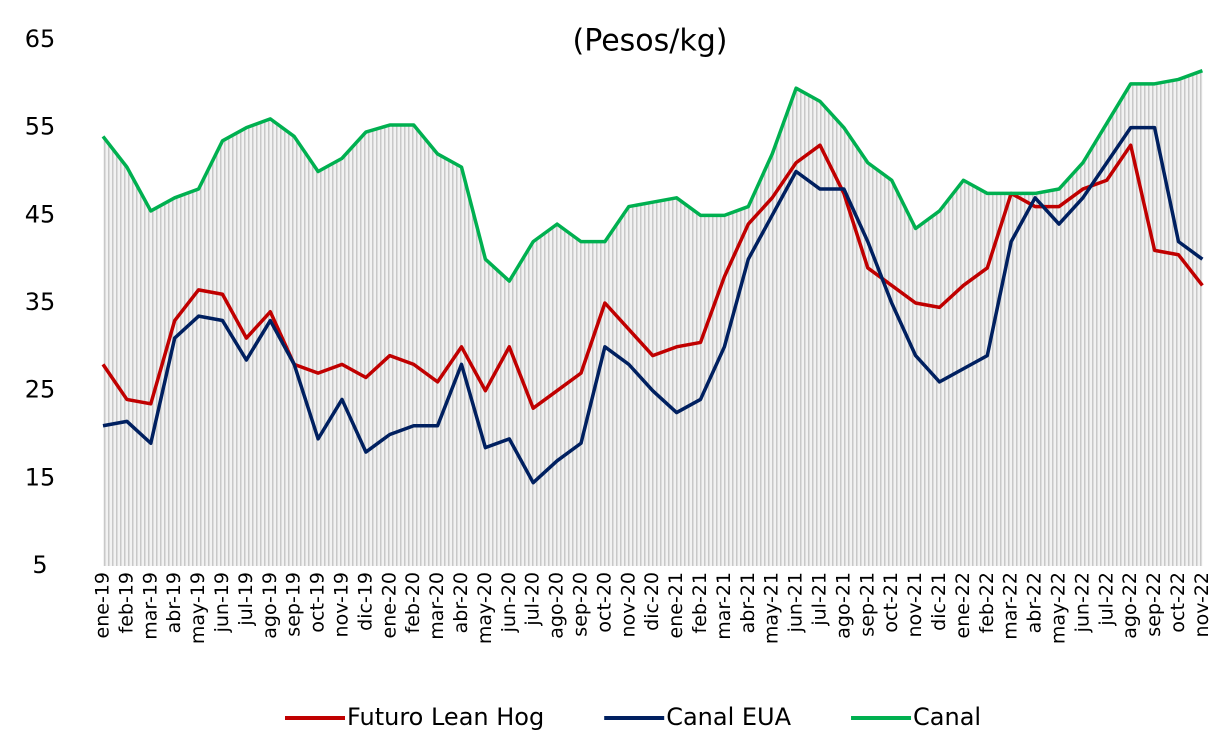 This screenshot has height=738, width=1227. Describe the element at coordinates (963, 605) in the screenshot. I see `x-tick-label: ene-22` at that location.